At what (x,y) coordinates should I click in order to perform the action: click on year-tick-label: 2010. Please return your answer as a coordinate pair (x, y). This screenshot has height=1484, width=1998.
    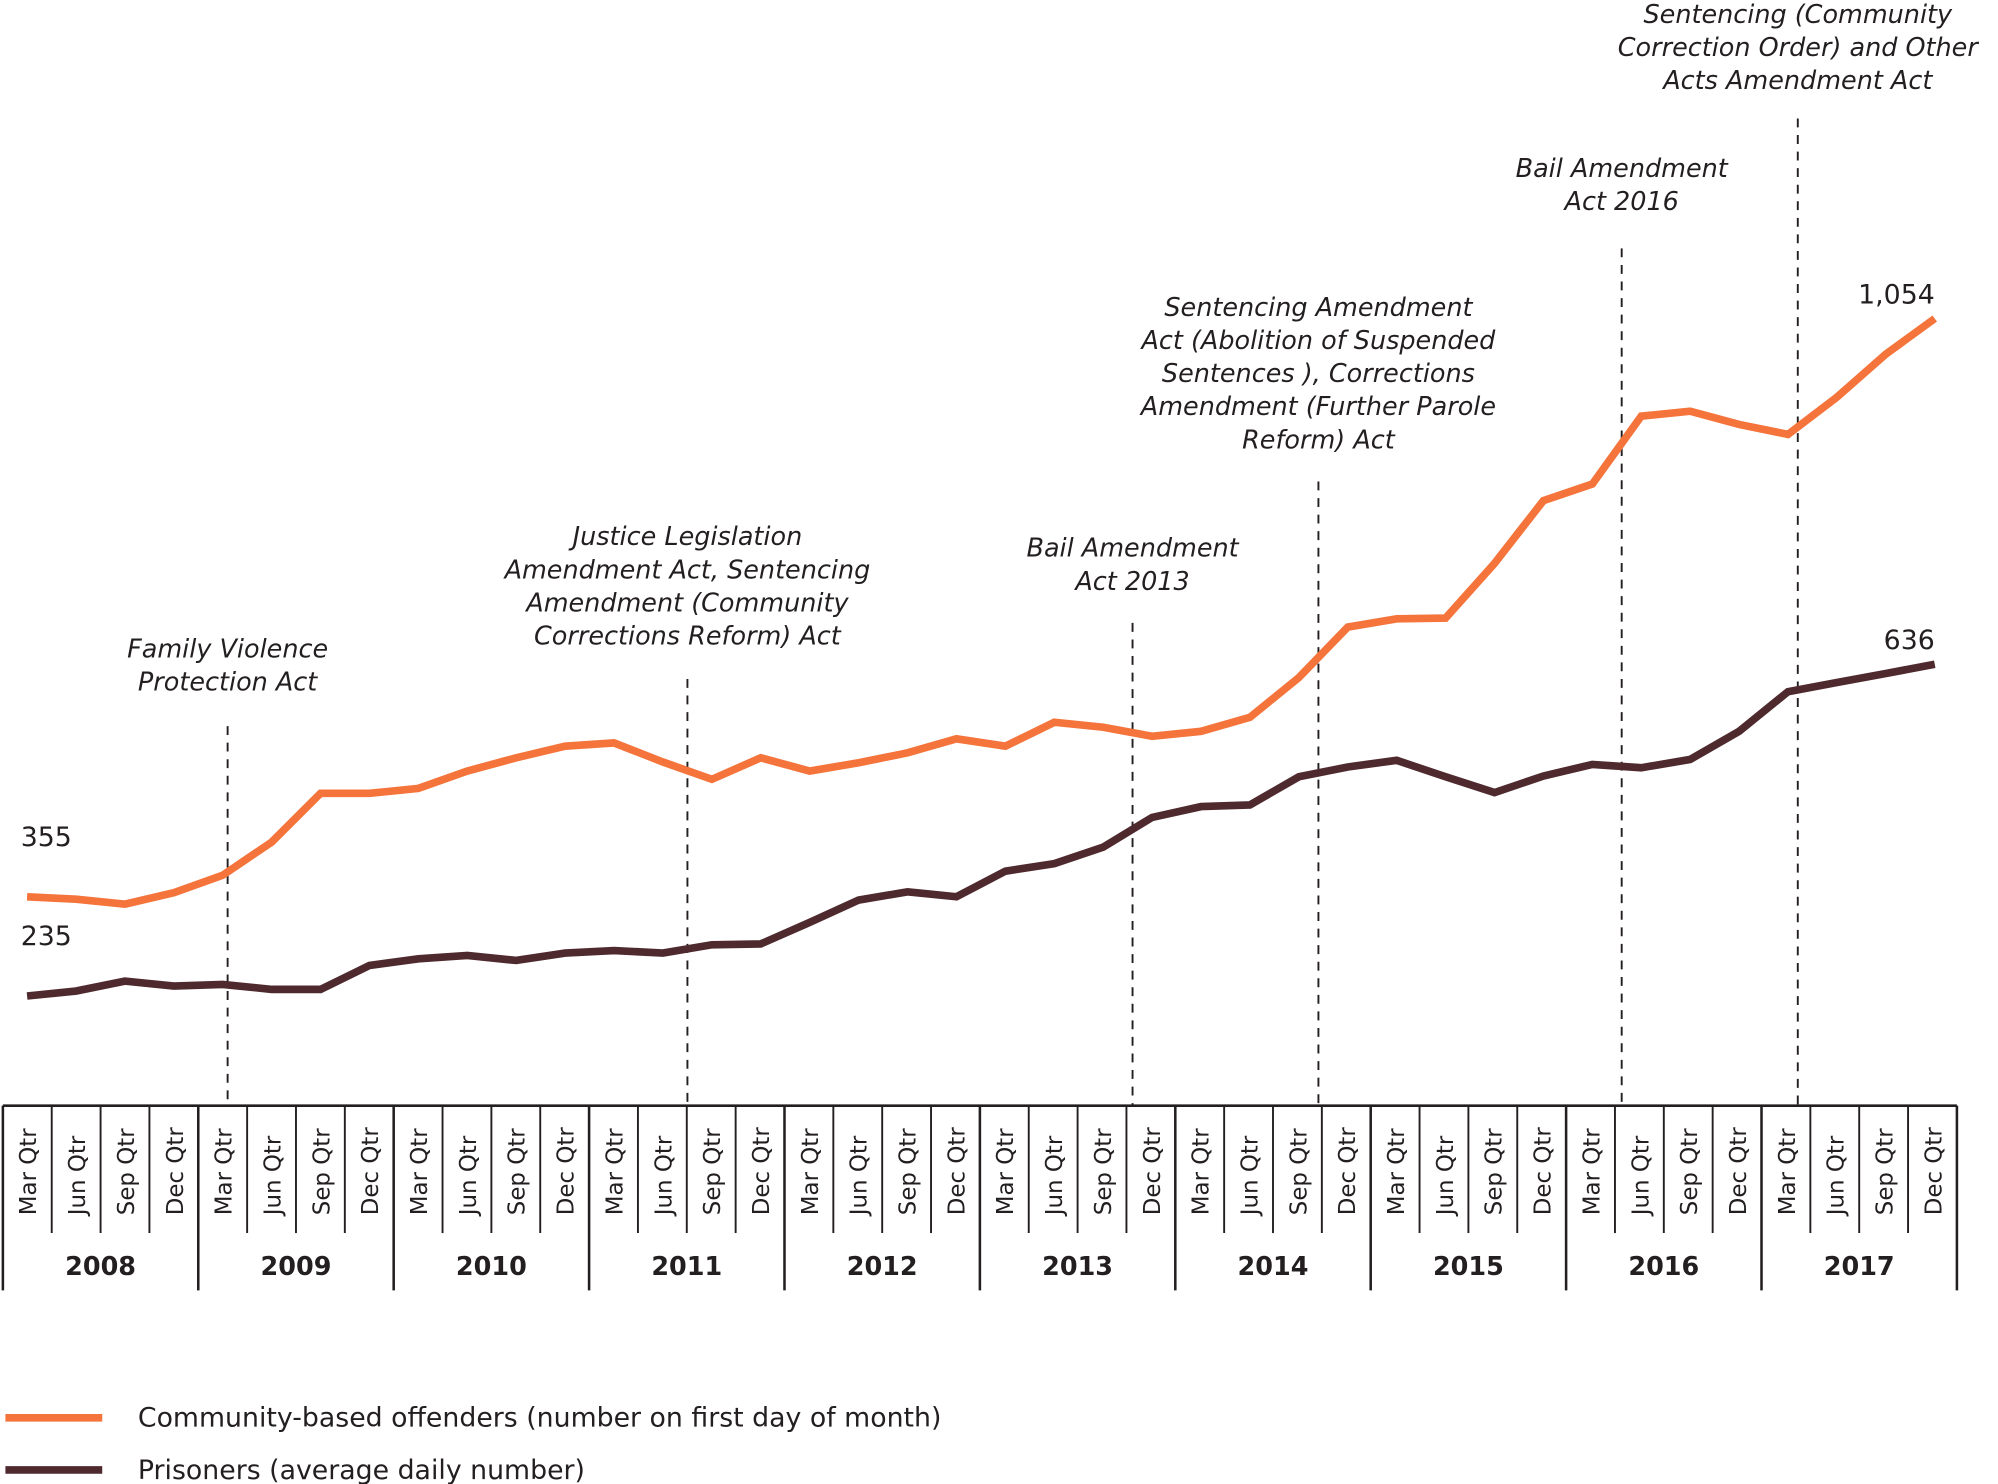
    Looking at the image, I should click on (491, 1267).